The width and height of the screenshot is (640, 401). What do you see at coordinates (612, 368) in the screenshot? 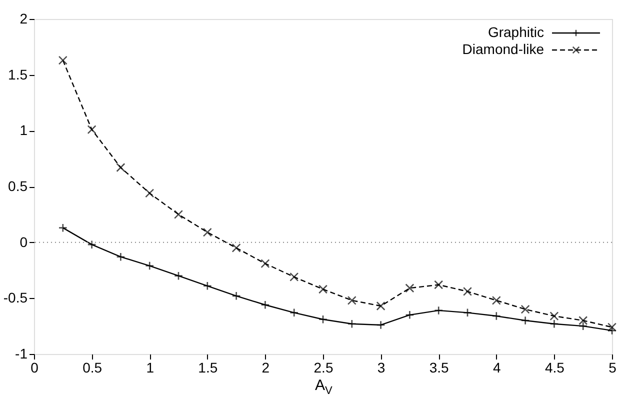
I see `x-tick-label: 5` at bounding box center [612, 368].